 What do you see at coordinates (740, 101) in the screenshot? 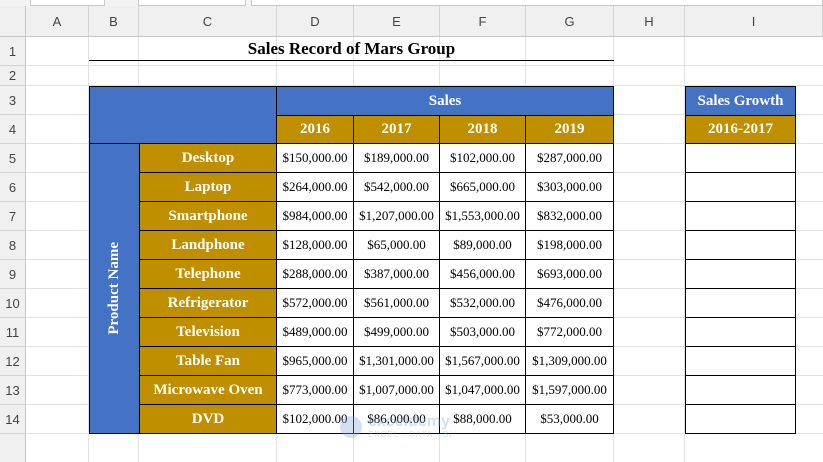
I see `sales-growth-header: Sales Growth` at bounding box center [740, 101].